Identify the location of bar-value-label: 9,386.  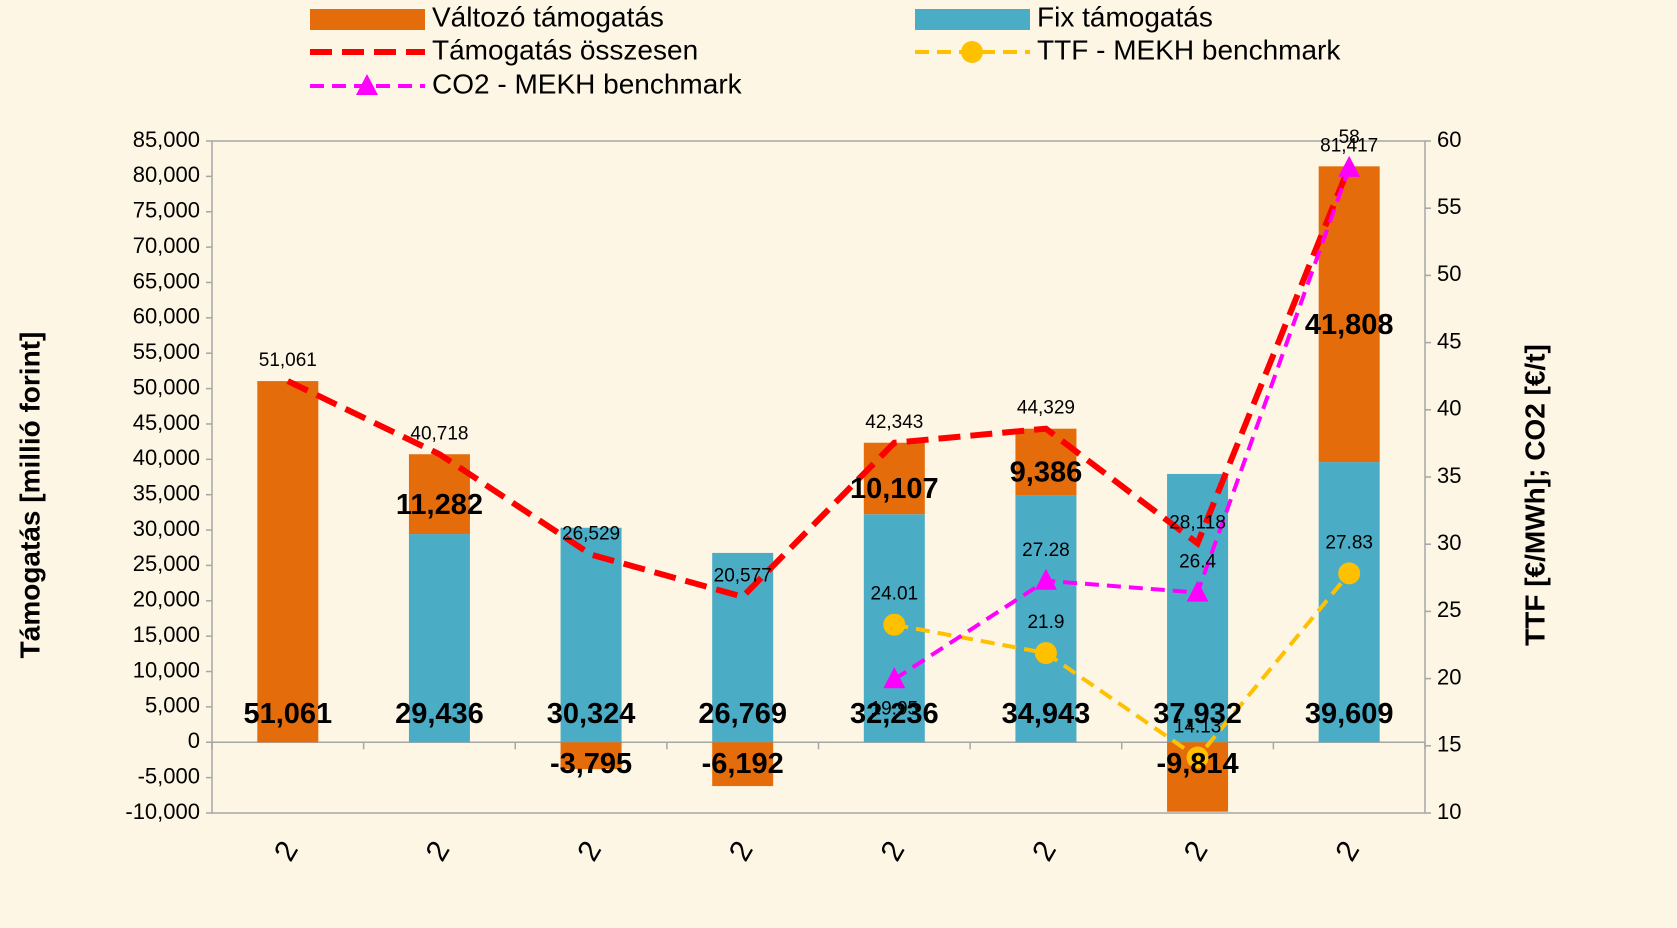
(1046, 473).